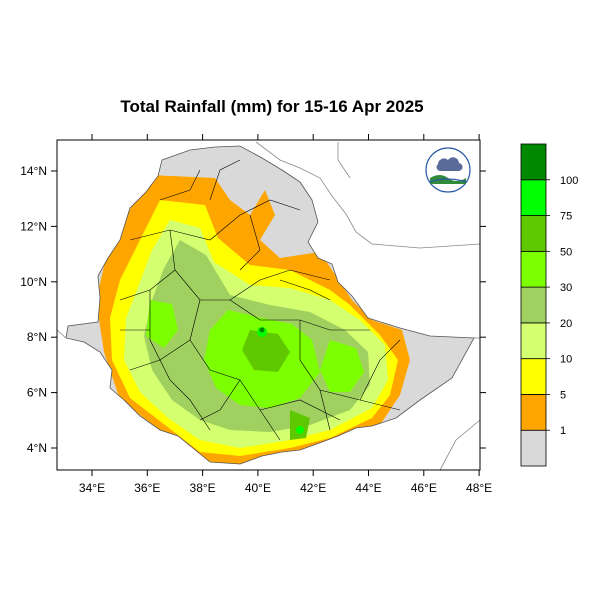  What do you see at coordinates (37, 448) in the screenshot?
I see `y-tick-label: 4°N` at bounding box center [37, 448].